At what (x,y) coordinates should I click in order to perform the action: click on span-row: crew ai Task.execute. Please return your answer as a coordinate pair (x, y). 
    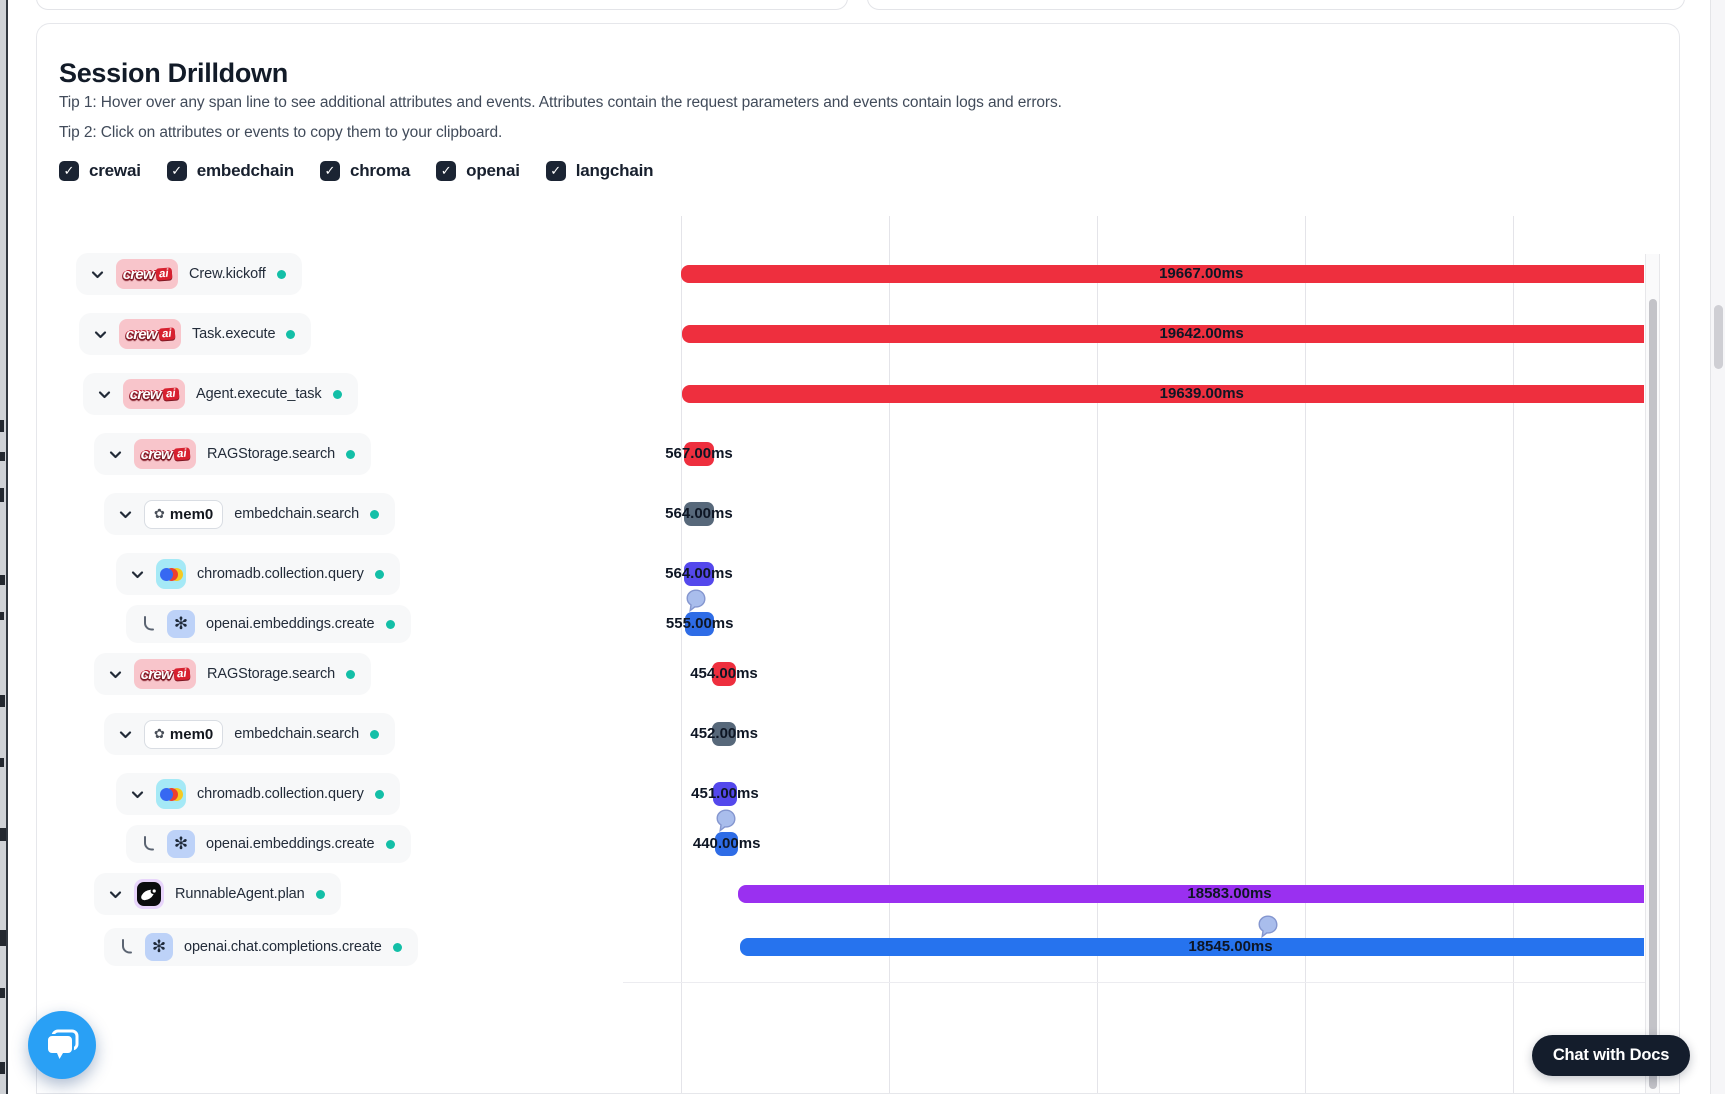
    Looking at the image, I should click on (195, 334).